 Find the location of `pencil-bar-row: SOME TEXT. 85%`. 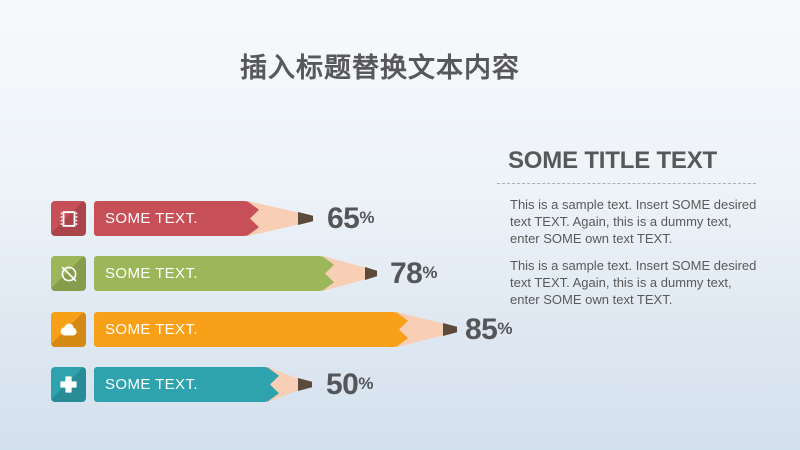

pencil-bar-row: SOME TEXT. 85% is located at coordinates (400, 329).